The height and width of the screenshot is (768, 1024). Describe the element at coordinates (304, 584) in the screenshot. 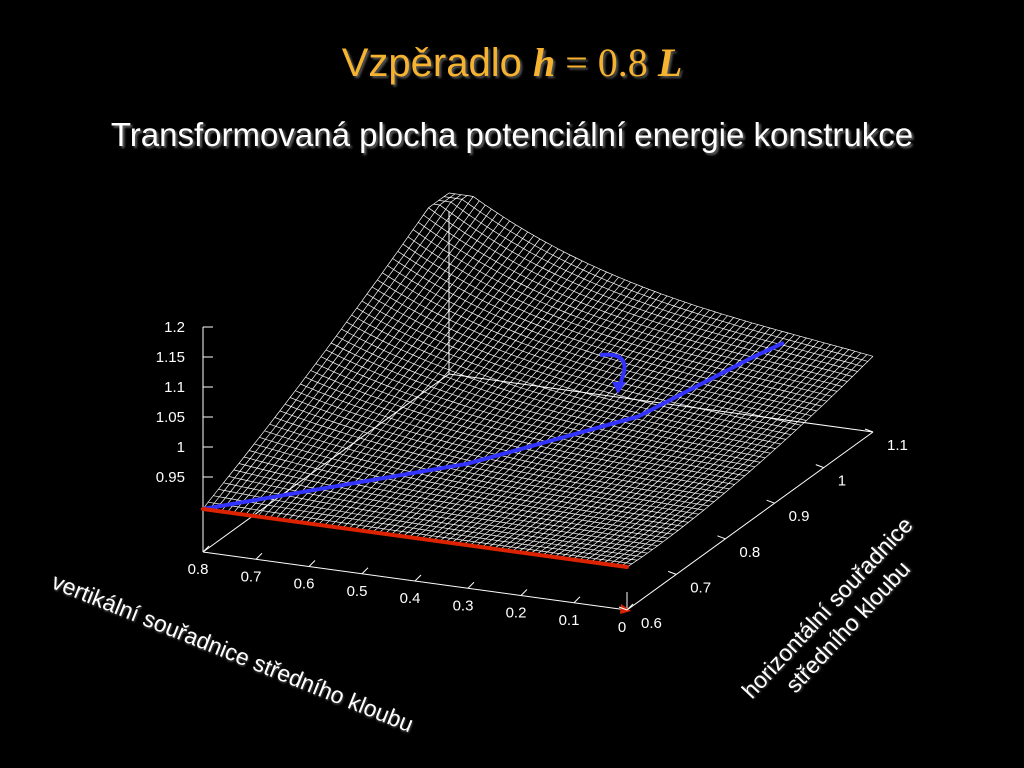

I see `x-tick-label: 0.6` at that location.